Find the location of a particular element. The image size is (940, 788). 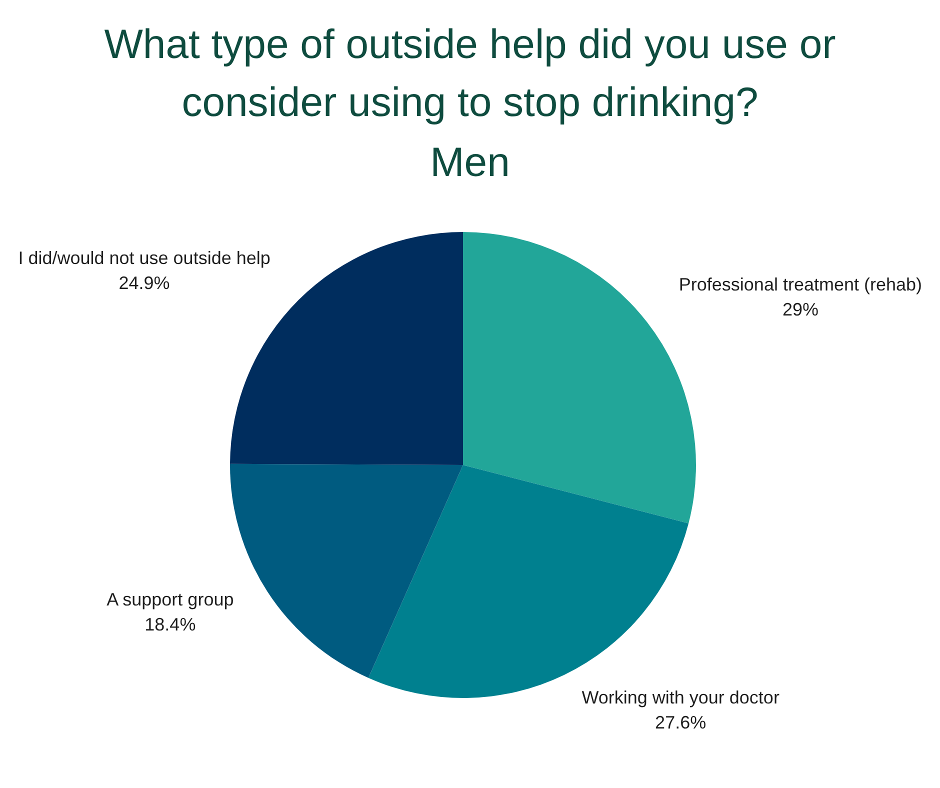

slice-label: I did/would not use outside help is located at coordinates (144, 258).